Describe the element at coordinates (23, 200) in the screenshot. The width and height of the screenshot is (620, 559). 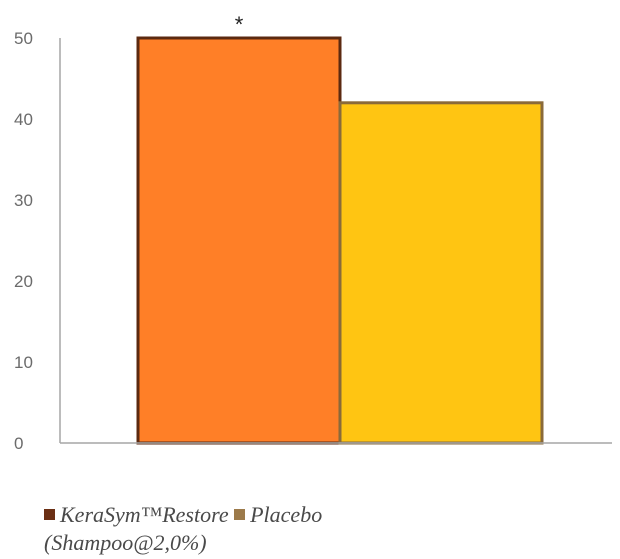
I see `y-tick-label-30: 30` at that location.